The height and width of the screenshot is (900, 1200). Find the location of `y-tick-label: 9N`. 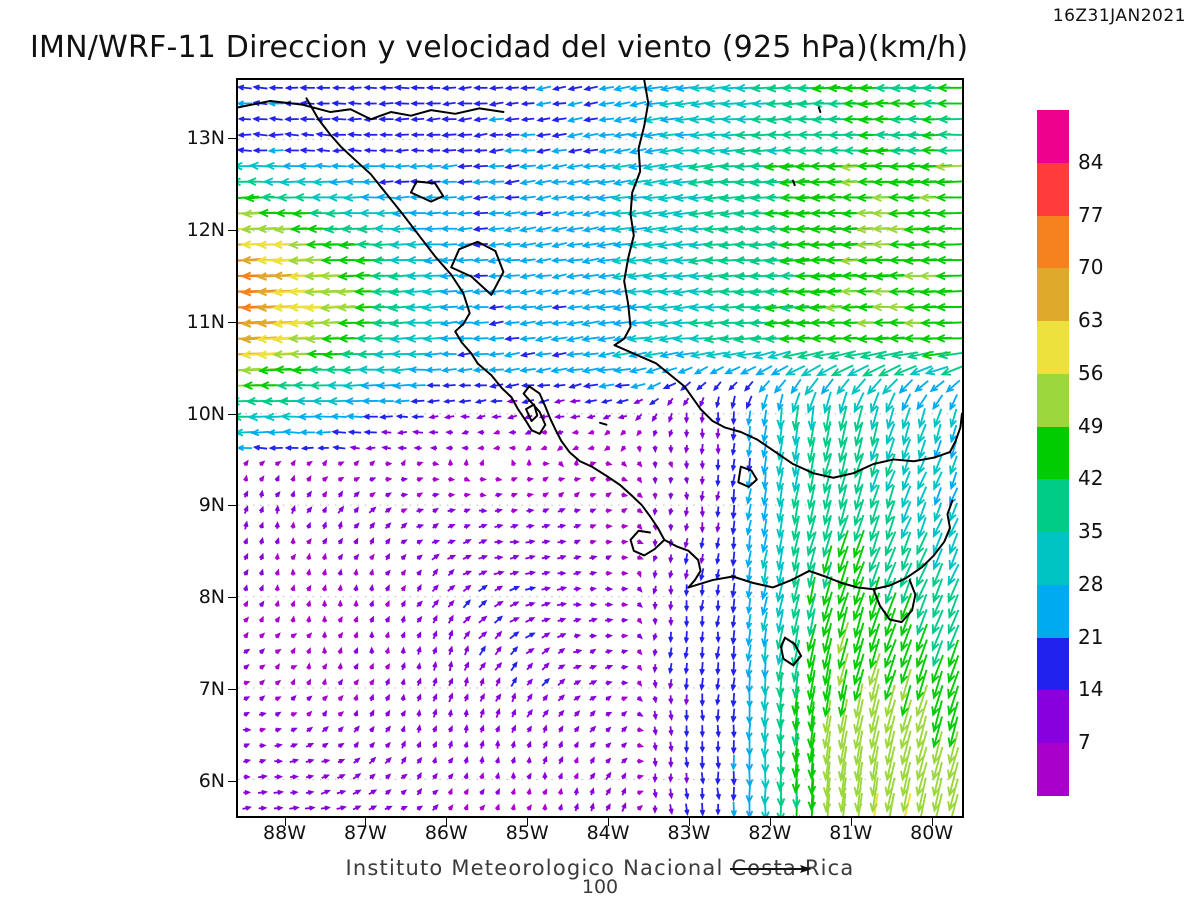

y-tick-label: 9N is located at coordinates (211, 505).